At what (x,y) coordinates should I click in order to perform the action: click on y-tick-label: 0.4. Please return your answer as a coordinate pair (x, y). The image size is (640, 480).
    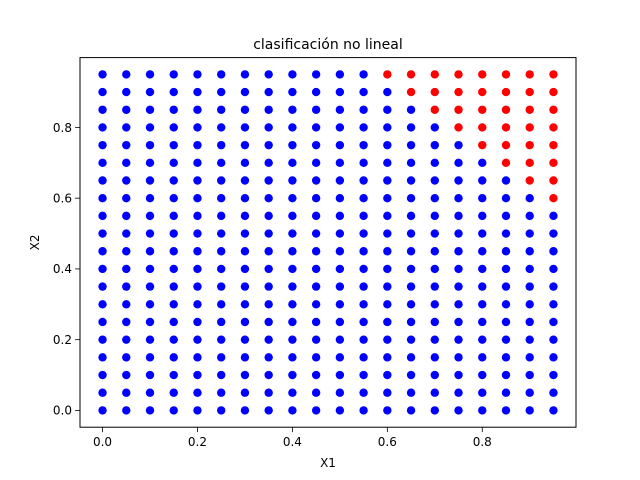
    Looking at the image, I should click on (62, 269).